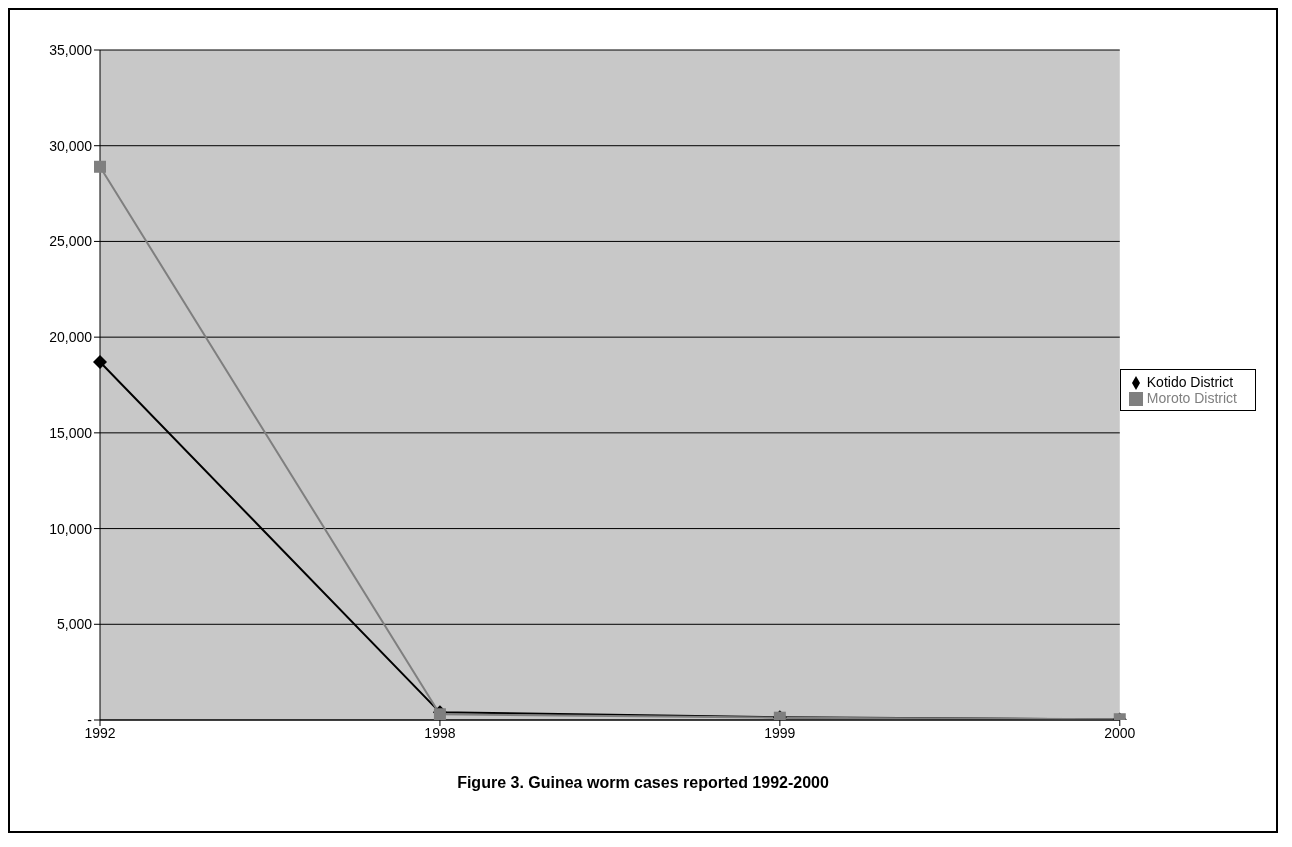 The width and height of the screenshot is (1292, 847). I want to click on x-tick-label: 2000, so click(1120, 732).